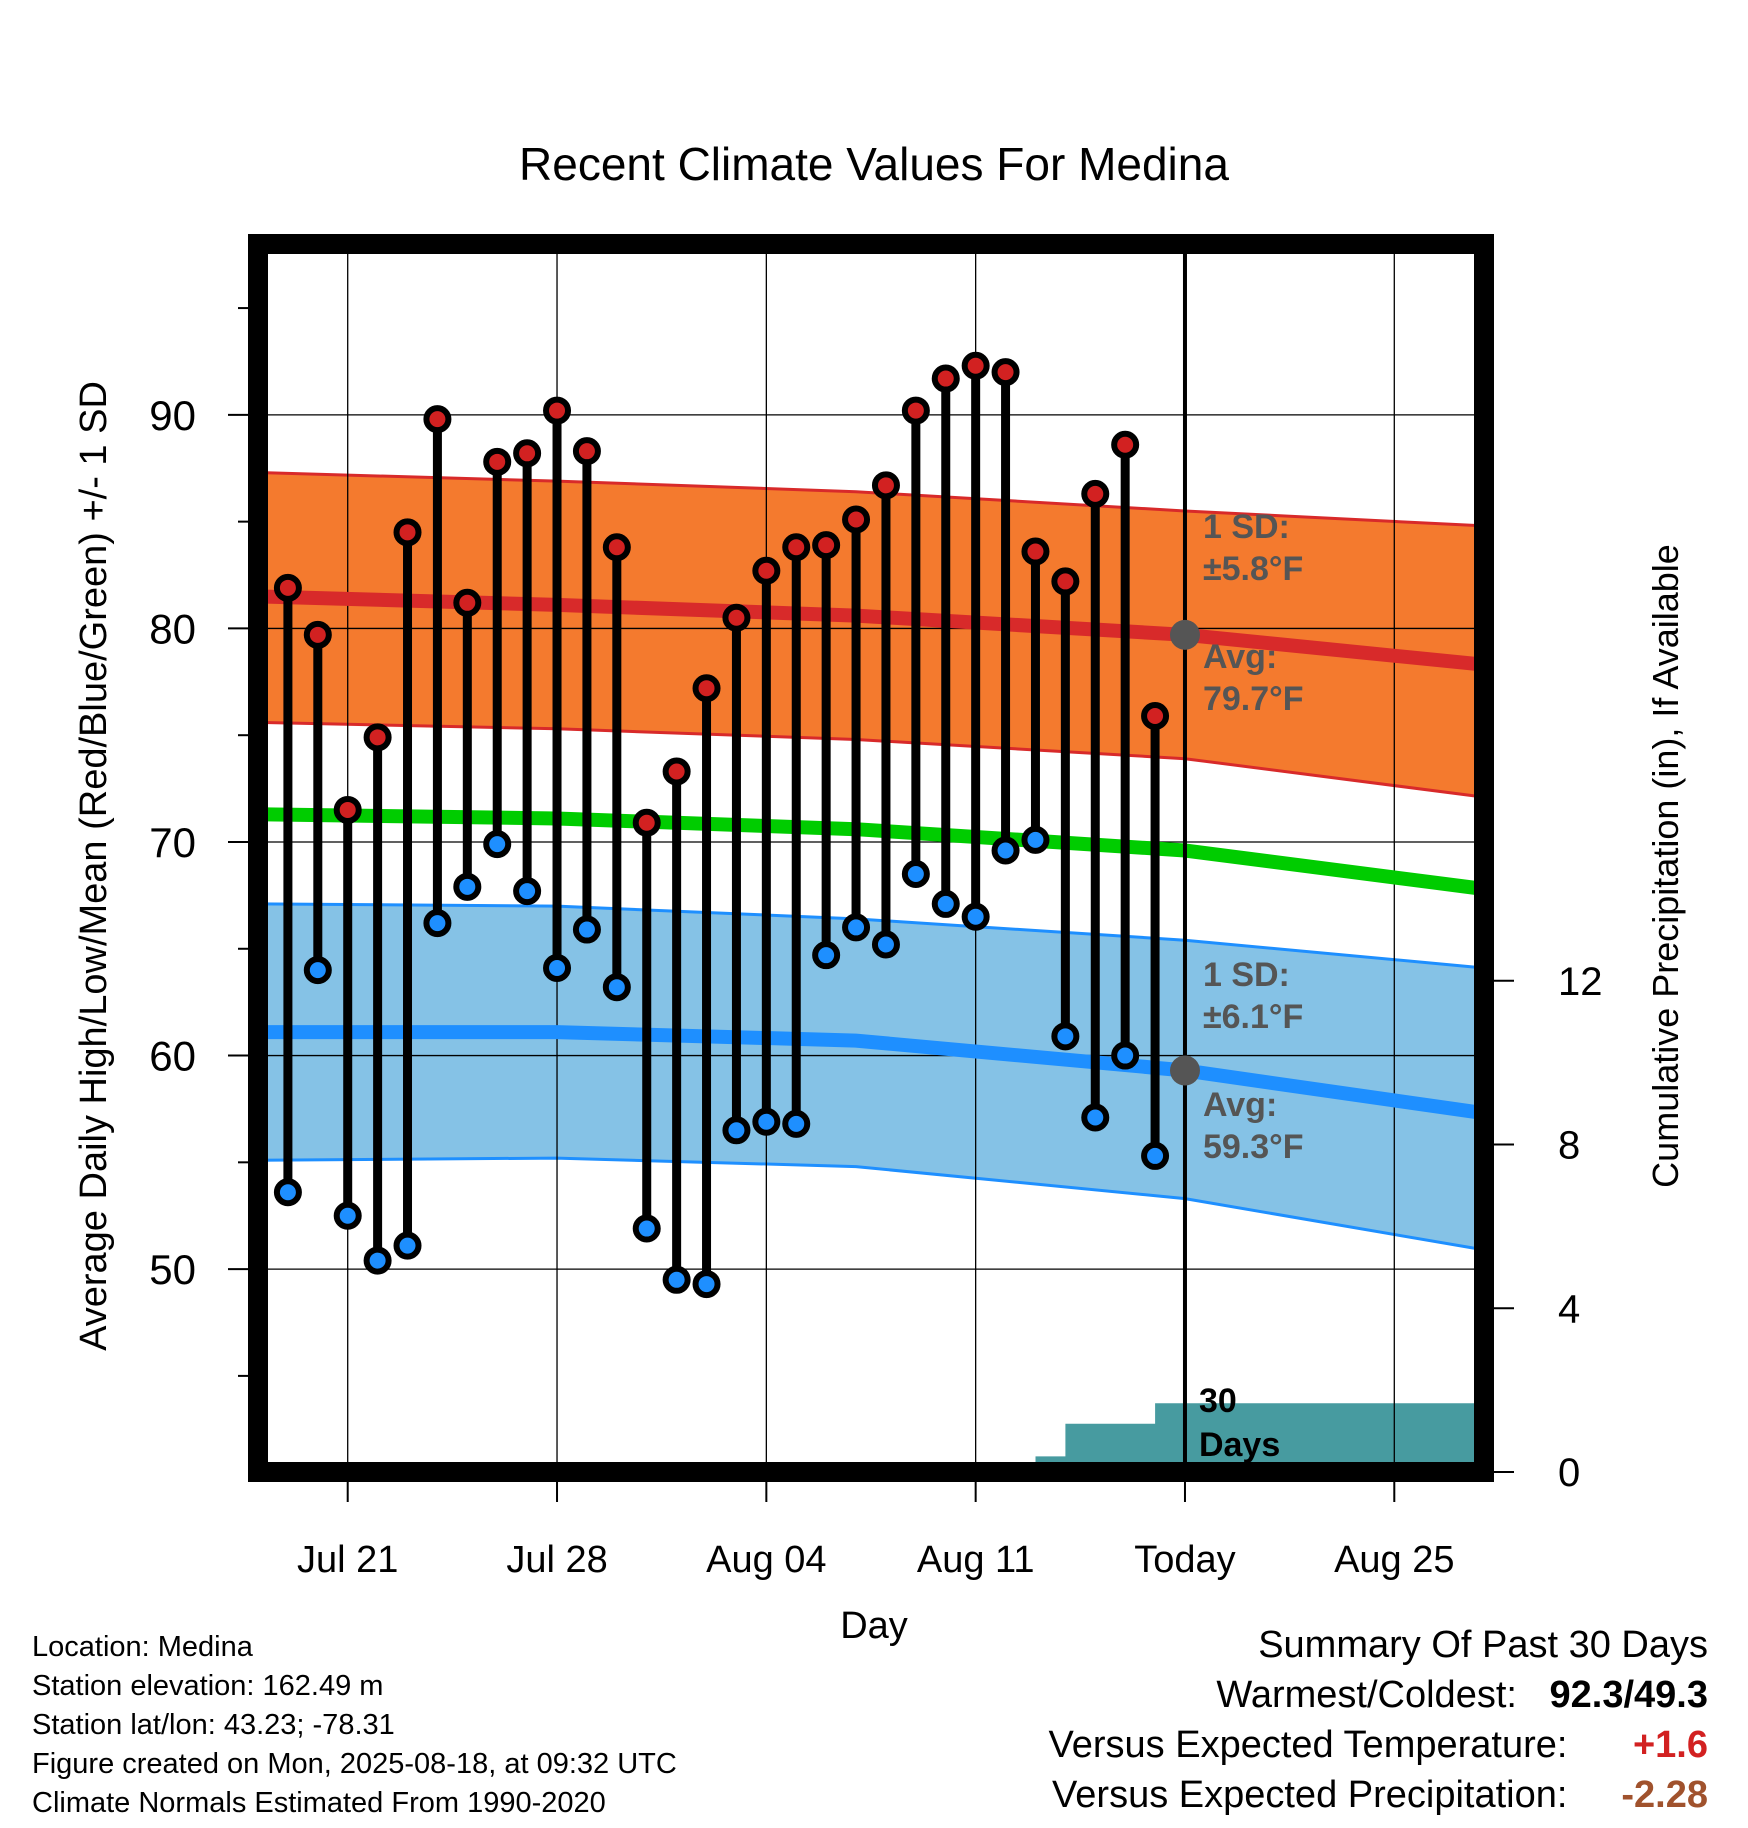 Image resolution: width=1748 pixels, height=1828 pixels. I want to click on low-sd-band, so click(871, 1076).